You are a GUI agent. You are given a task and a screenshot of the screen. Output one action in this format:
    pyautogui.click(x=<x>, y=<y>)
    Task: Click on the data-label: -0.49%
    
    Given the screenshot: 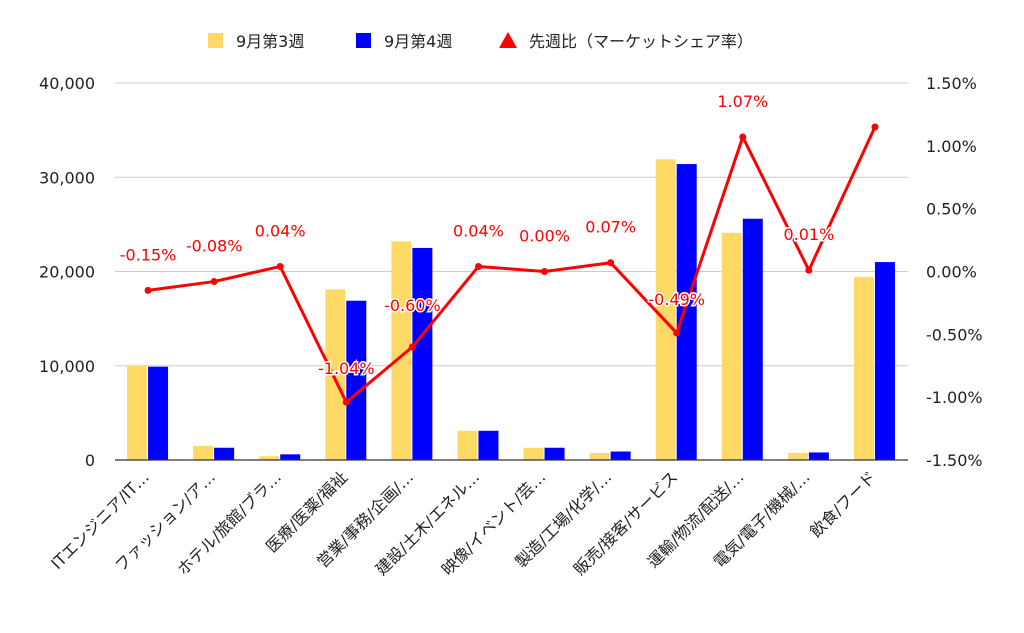 What is the action you would take?
    pyautogui.click(x=676, y=299)
    